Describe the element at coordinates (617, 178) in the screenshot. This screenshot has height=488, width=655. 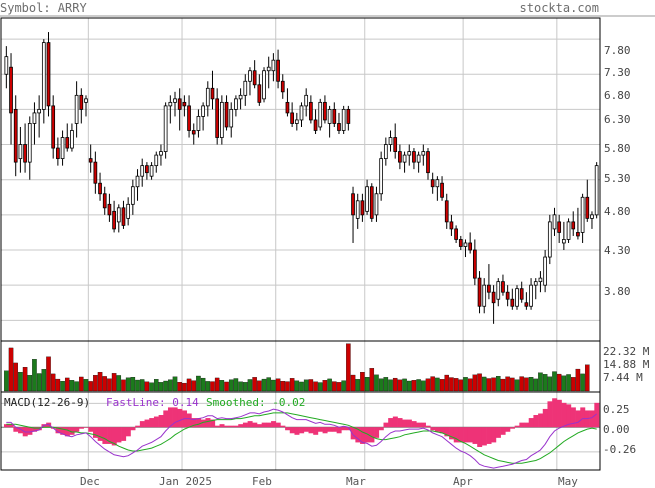
I see `price-tick-label: 5.30` at that location.